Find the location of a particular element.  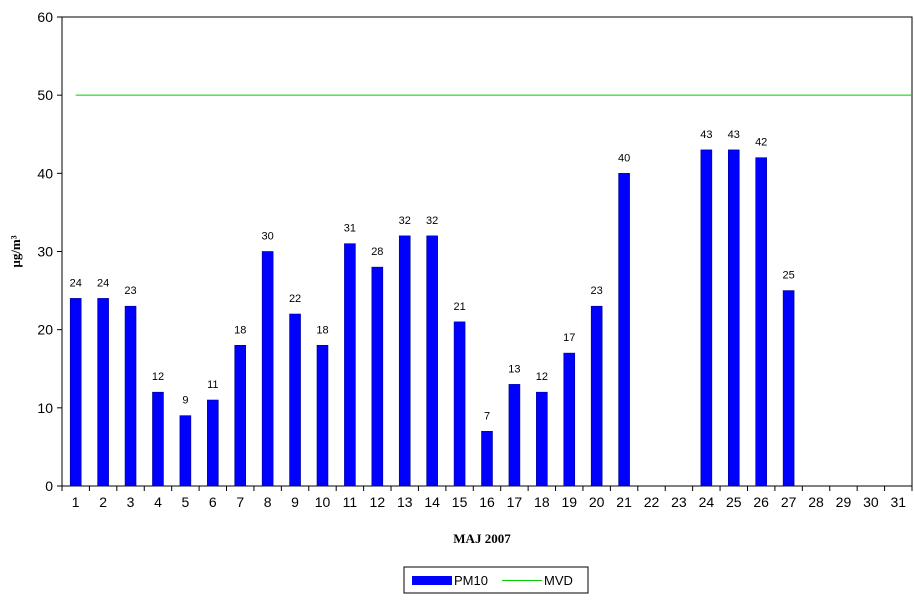

y-tick-label: 10 is located at coordinates (45, 408).